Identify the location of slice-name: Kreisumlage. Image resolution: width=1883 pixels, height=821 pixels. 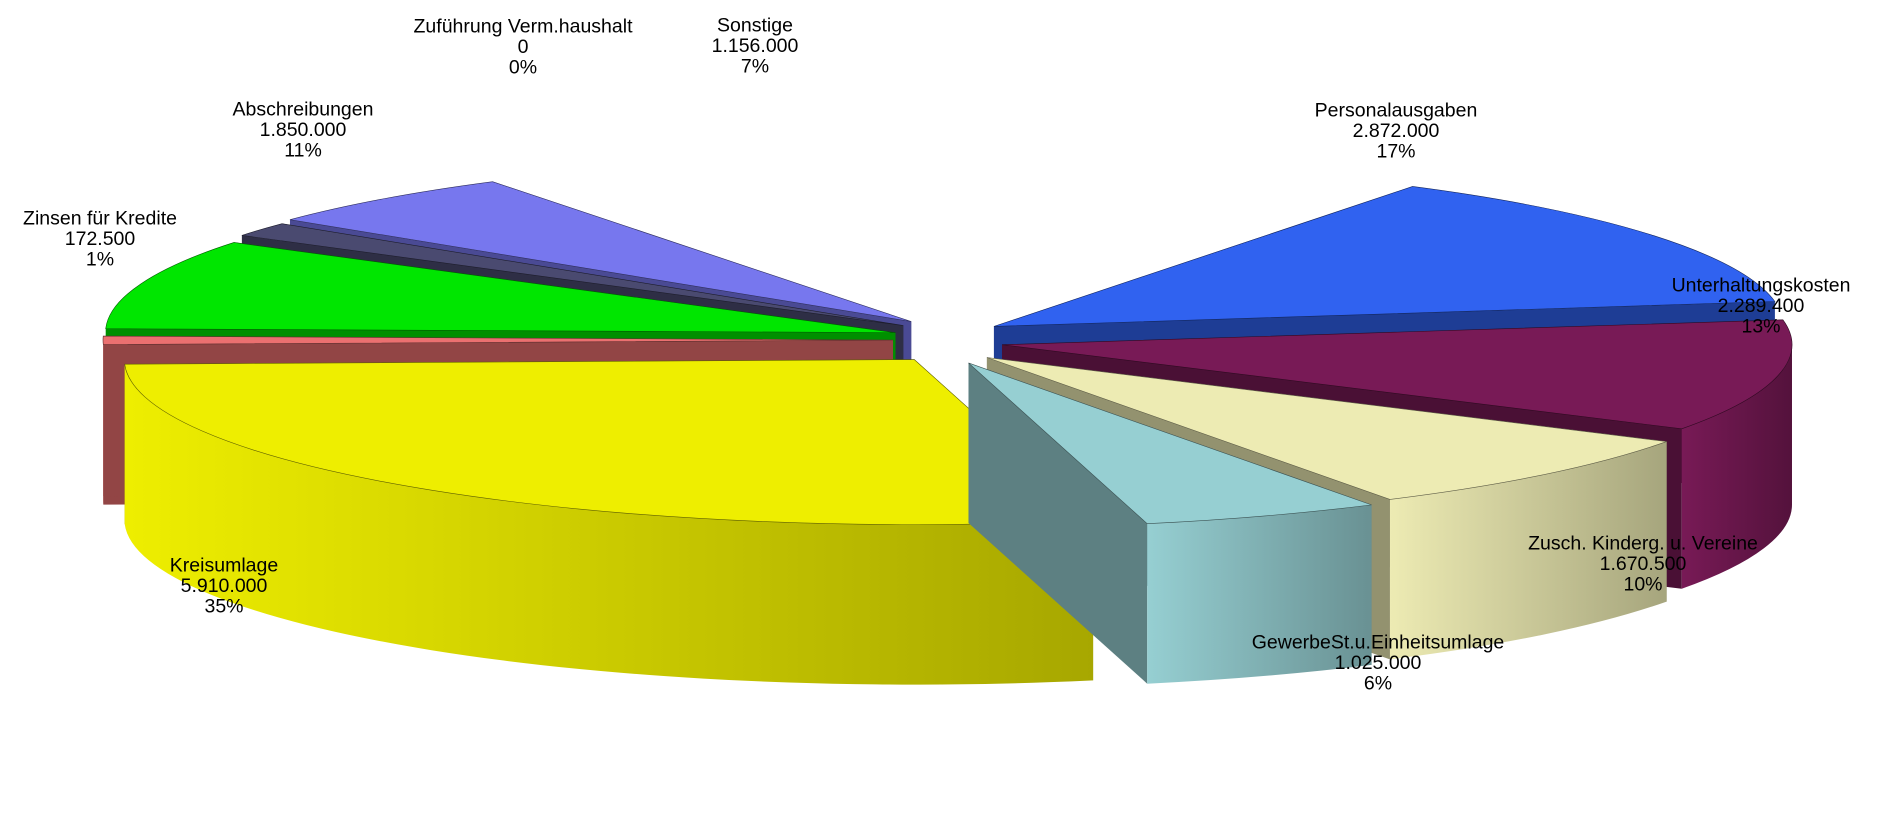
(224, 566).